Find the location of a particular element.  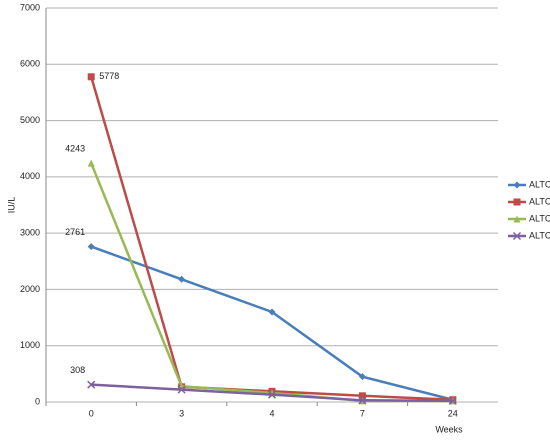

y-tick-label: 6000 is located at coordinates (30, 64).